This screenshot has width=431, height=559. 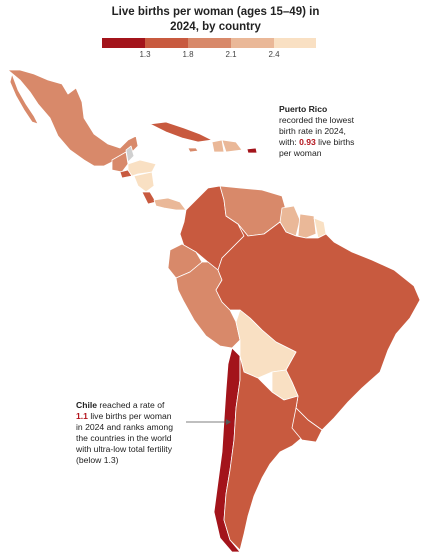 I want to click on country-mexico, so click(x=73, y=118).